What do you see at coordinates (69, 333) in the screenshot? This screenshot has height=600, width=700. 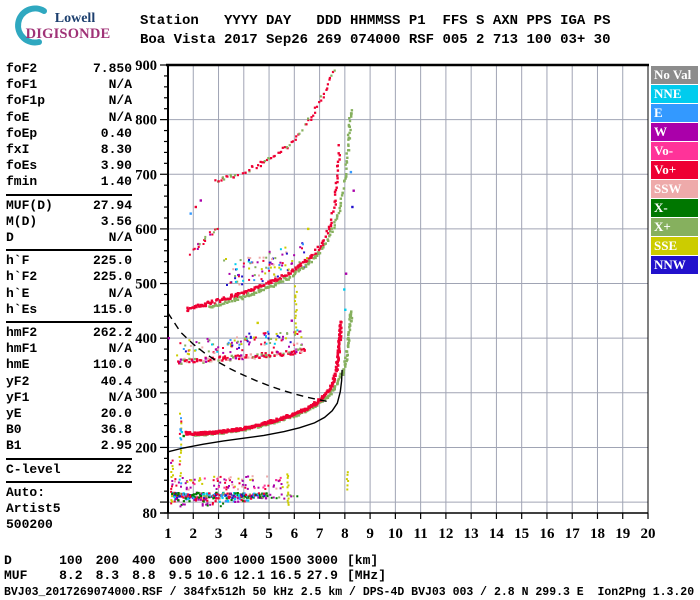 I see `param-row: hmF2 262.2` at bounding box center [69, 333].